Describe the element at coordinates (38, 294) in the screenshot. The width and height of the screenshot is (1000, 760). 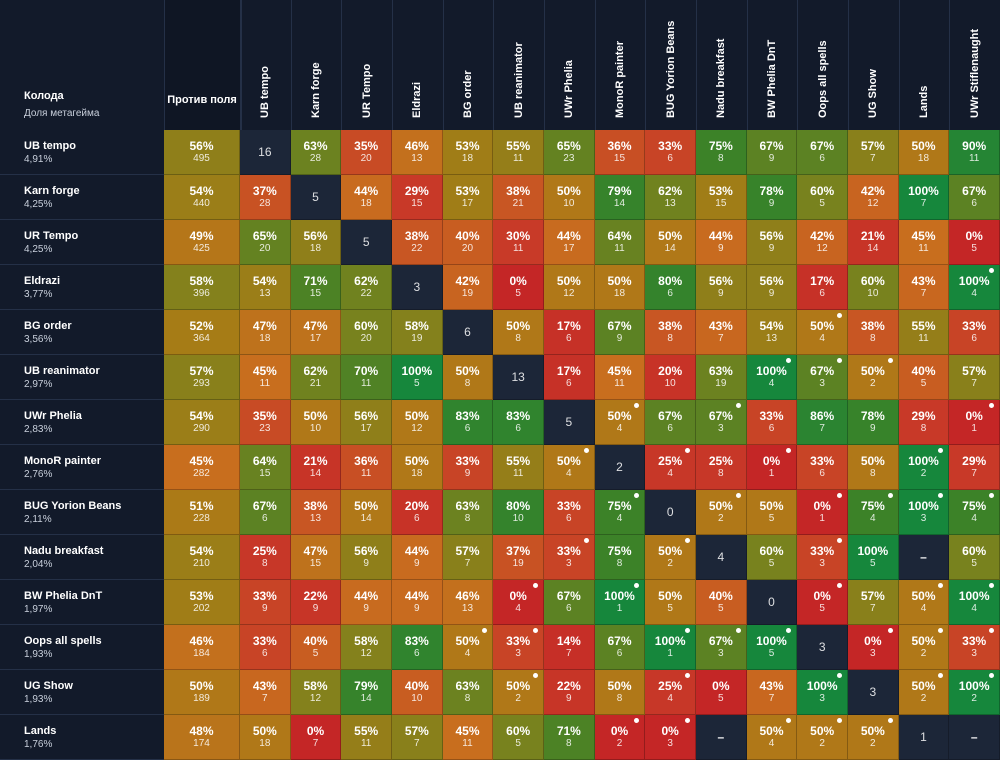
I see `meta-share: 3,77%` at that location.